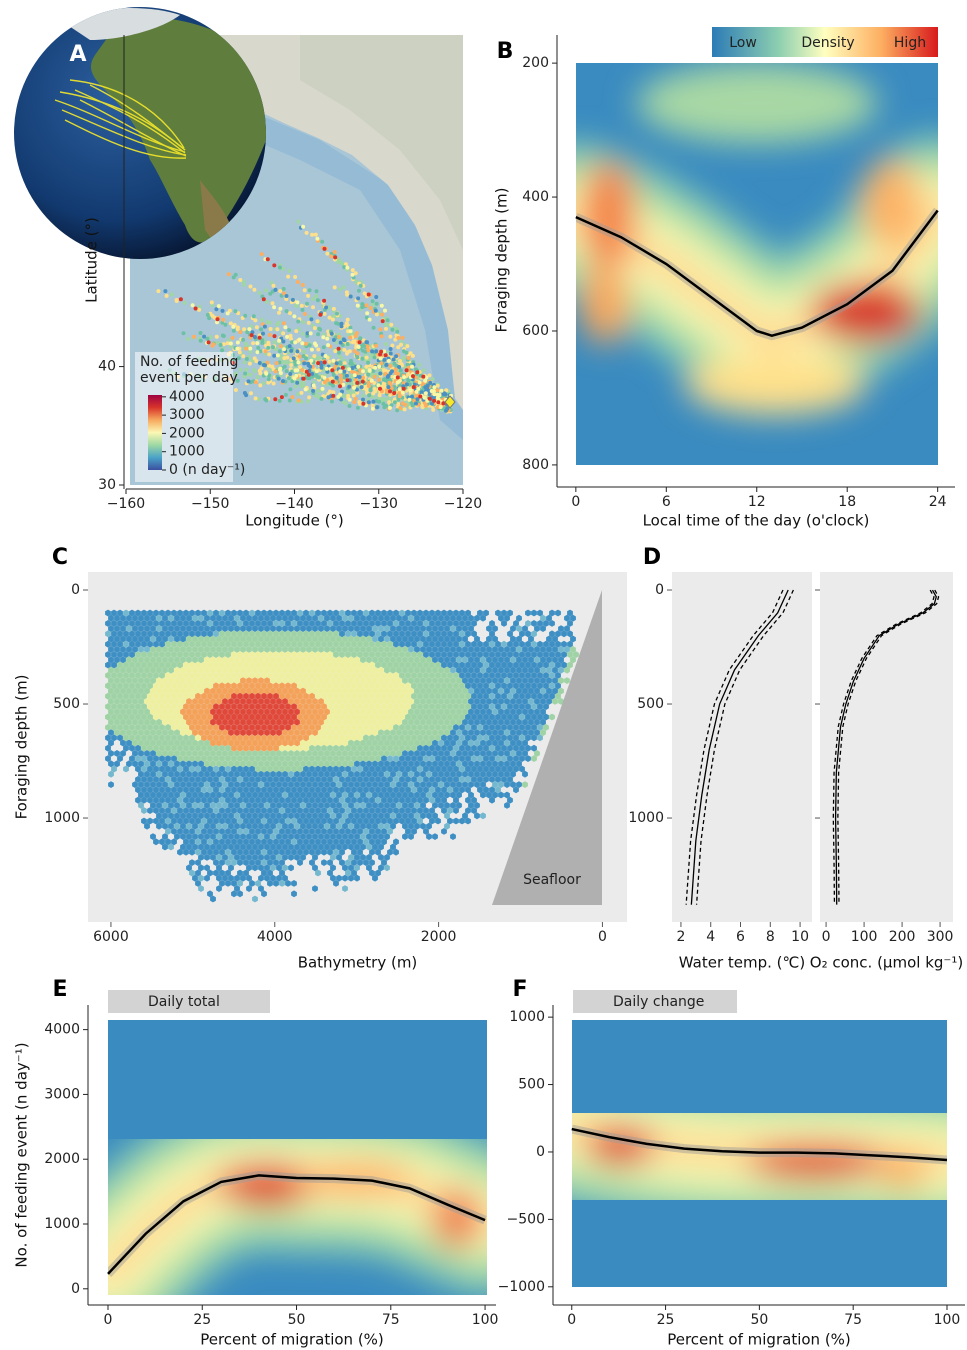 This screenshot has height=1350, width=967. I want to click on x-tick-label: −150, so click(210, 504).